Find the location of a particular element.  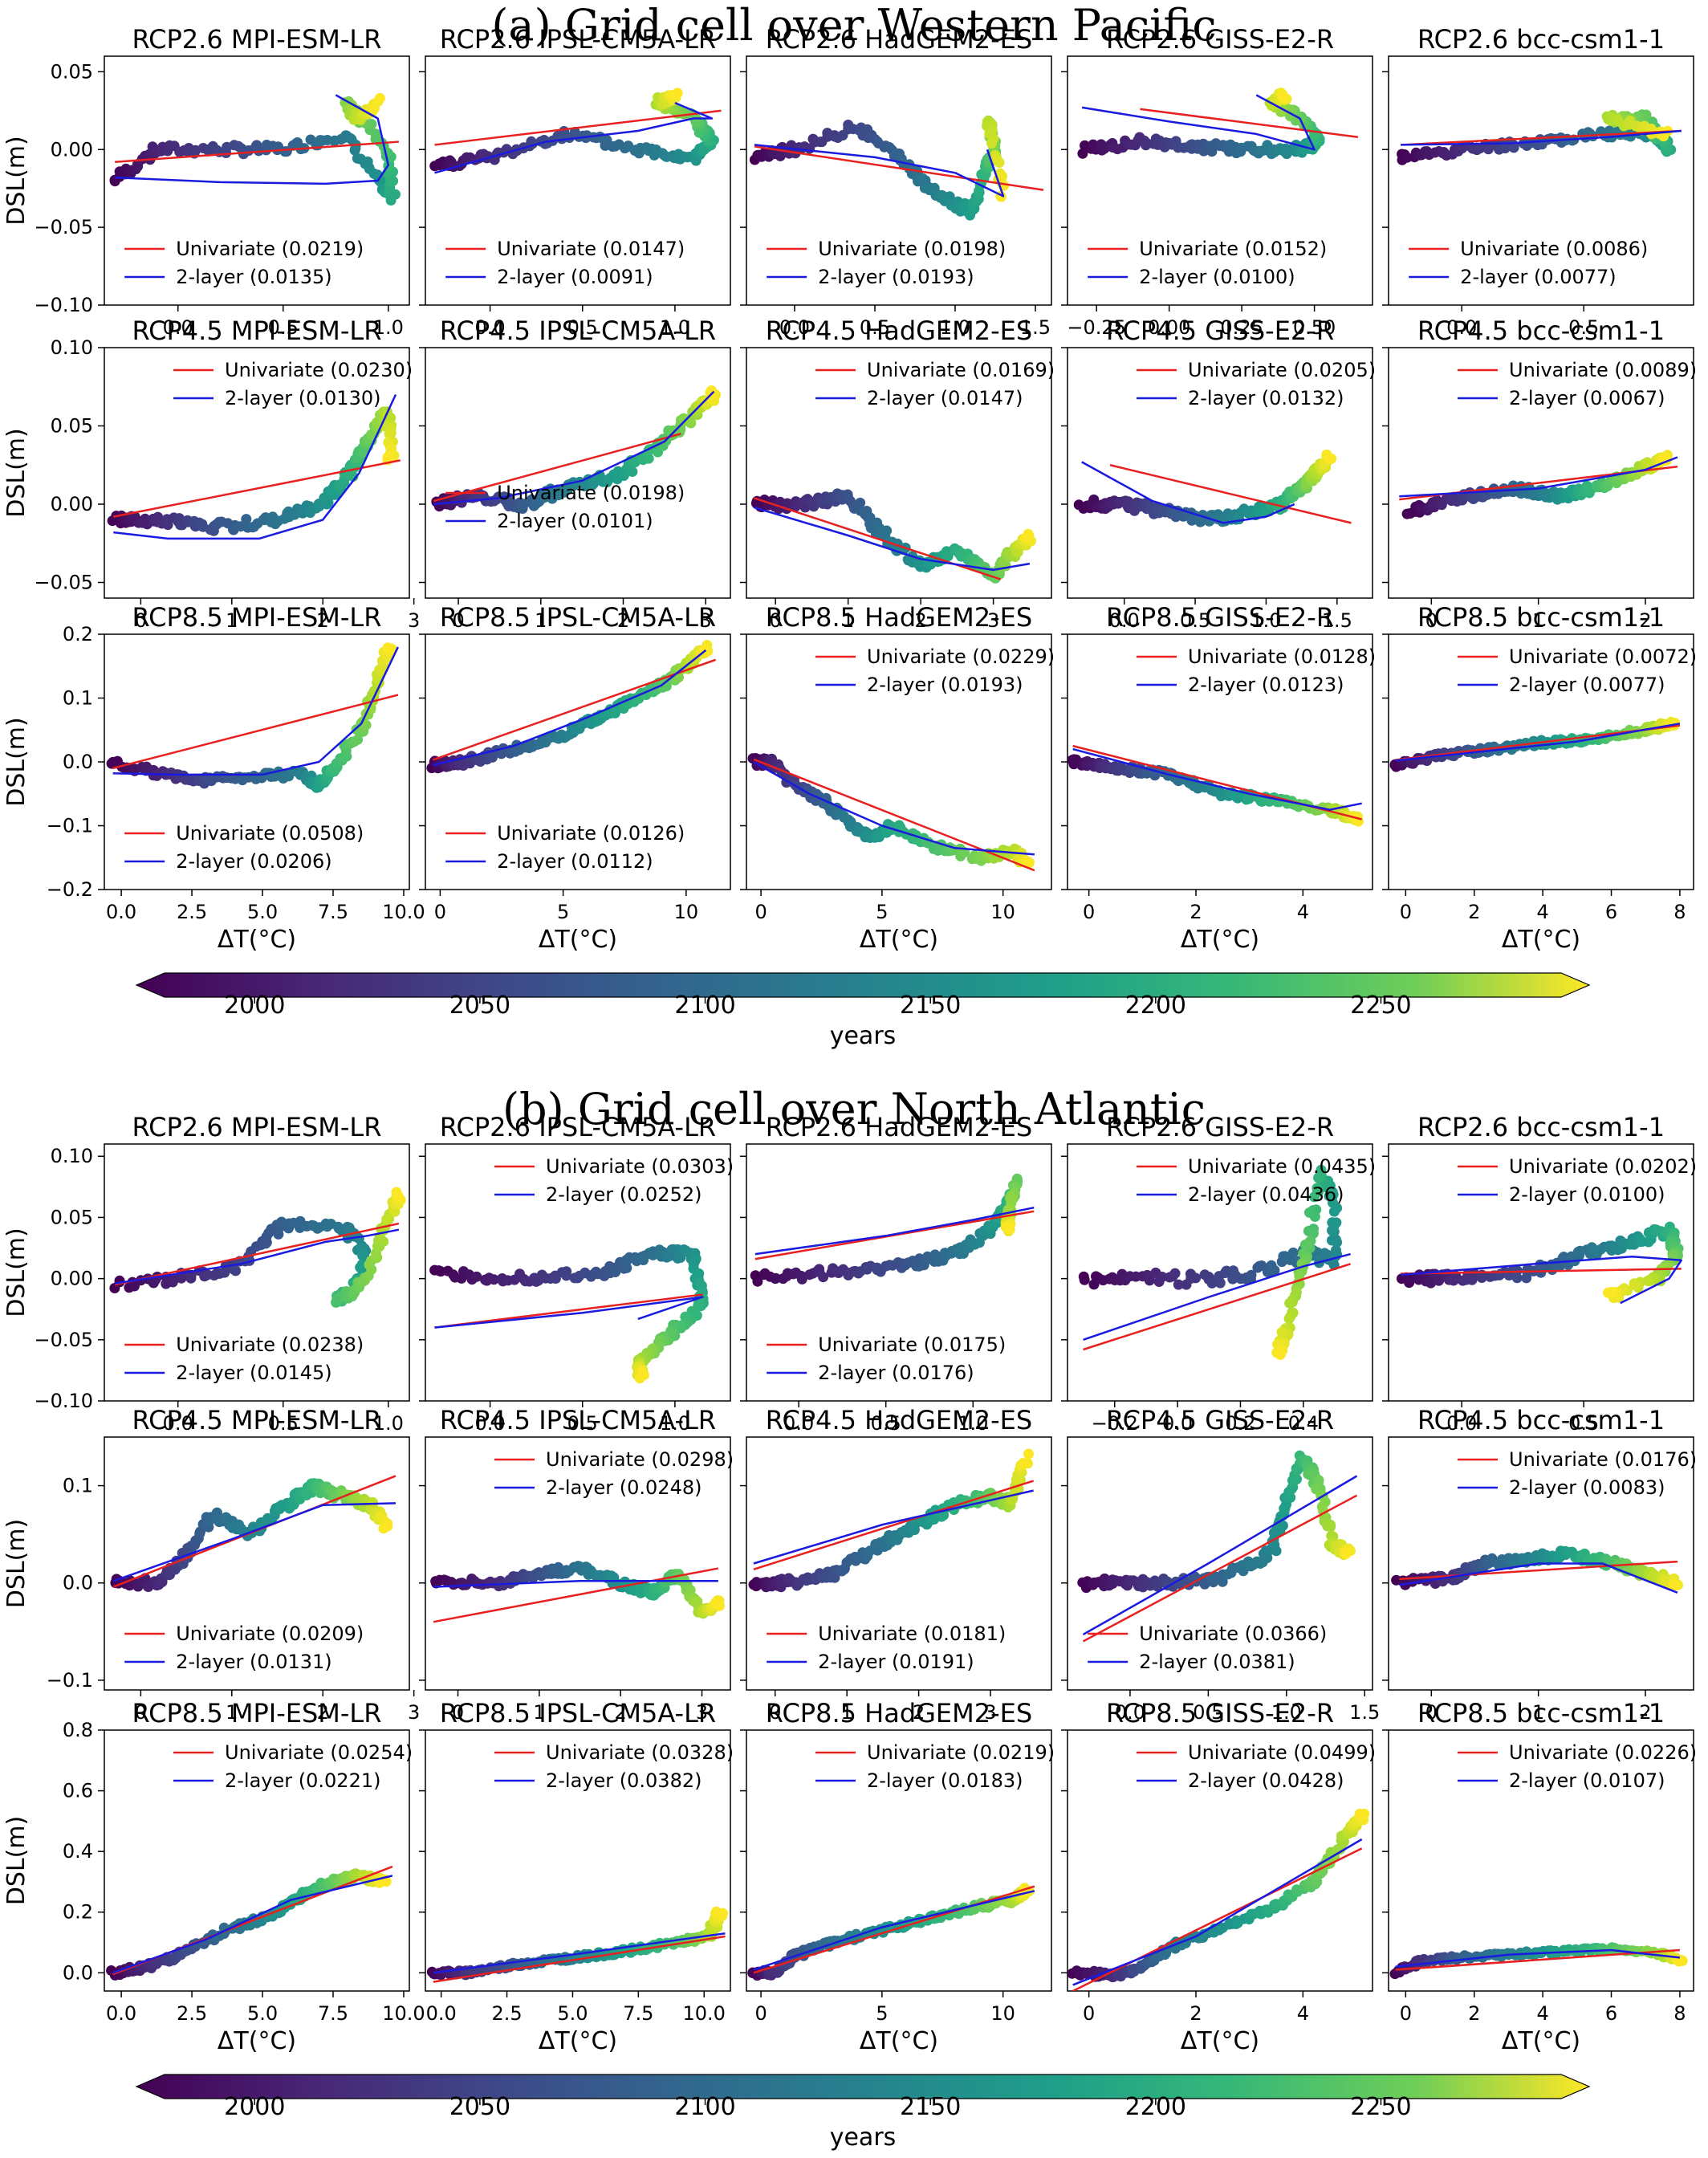

legend-label-two-layer: 2-layer (0.0252) is located at coordinates (624, 1194).